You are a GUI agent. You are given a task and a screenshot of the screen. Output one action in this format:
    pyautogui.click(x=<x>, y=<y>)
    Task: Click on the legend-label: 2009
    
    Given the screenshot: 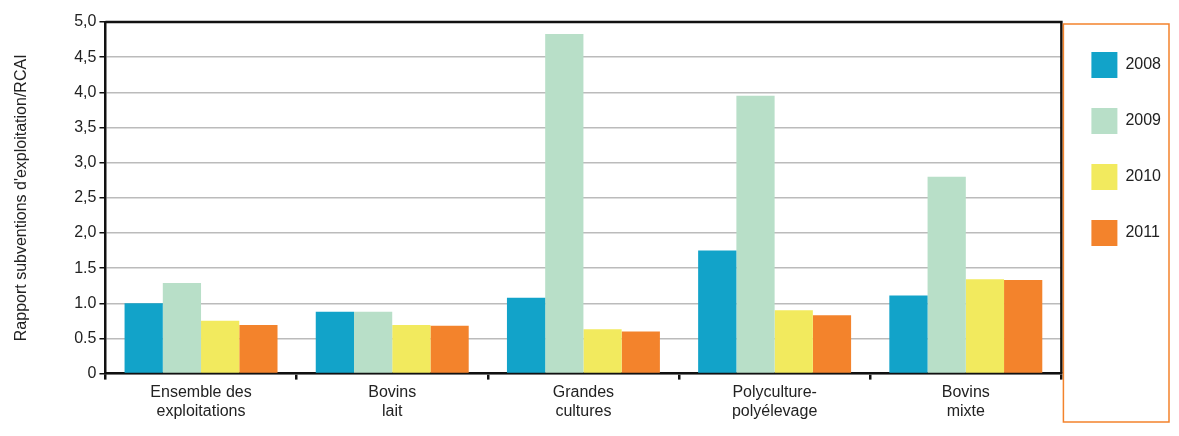 What is the action you would take?
    pyautogui.click(x=1143, y=120)
    